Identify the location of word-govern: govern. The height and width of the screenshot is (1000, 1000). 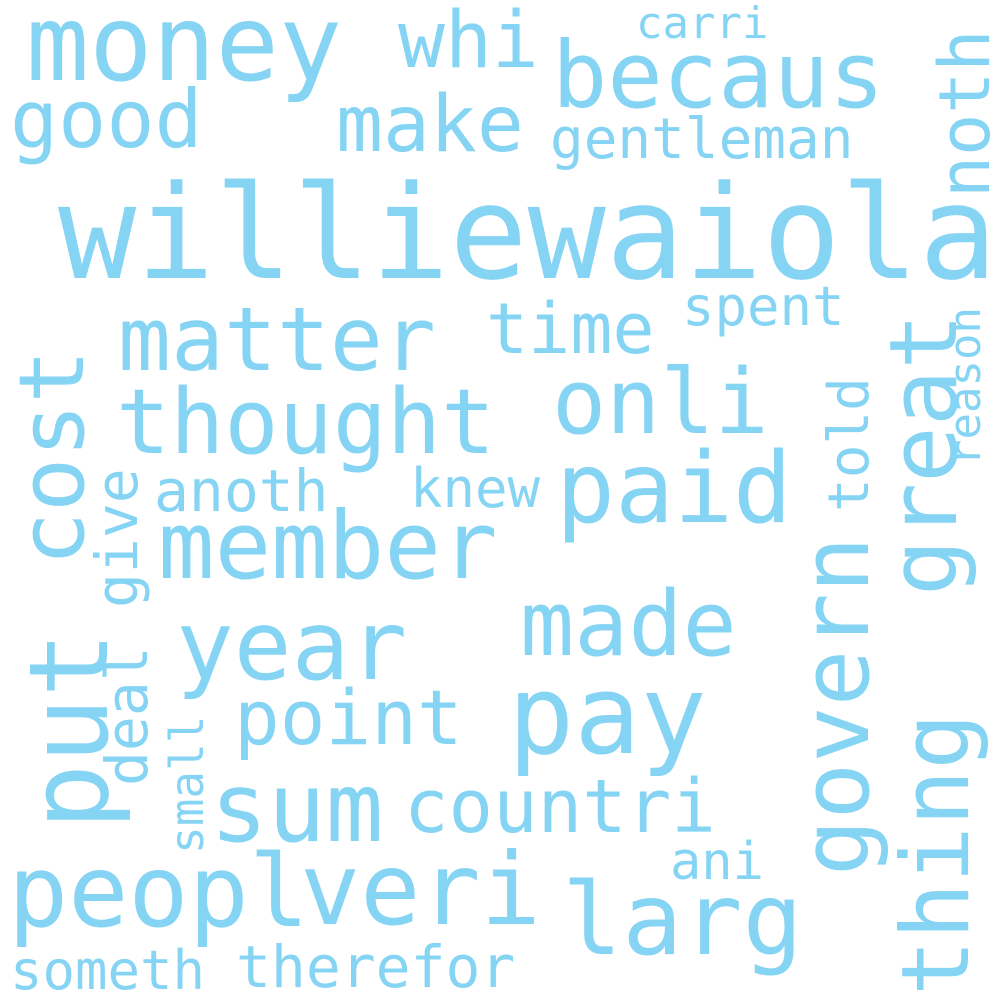
(836, 706).